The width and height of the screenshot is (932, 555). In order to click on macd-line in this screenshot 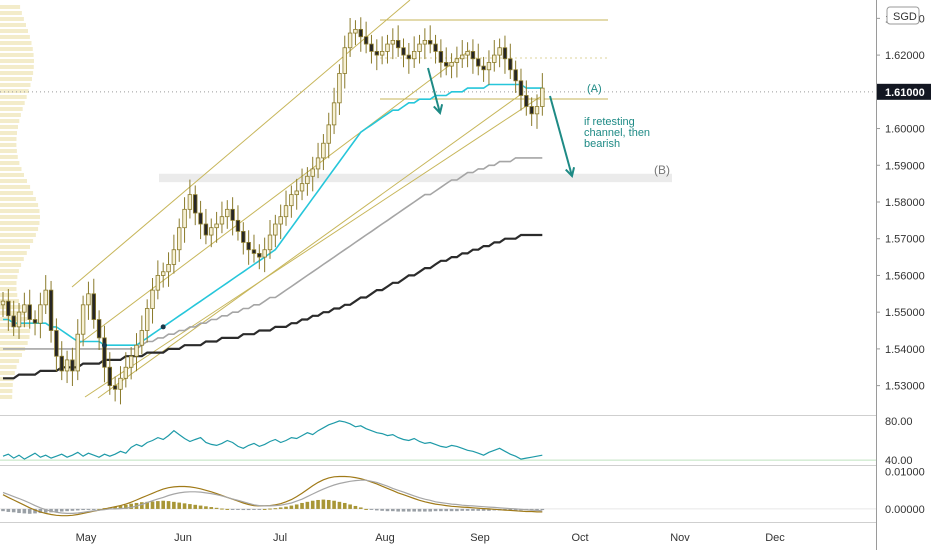, I will do `click(272, 497)`.